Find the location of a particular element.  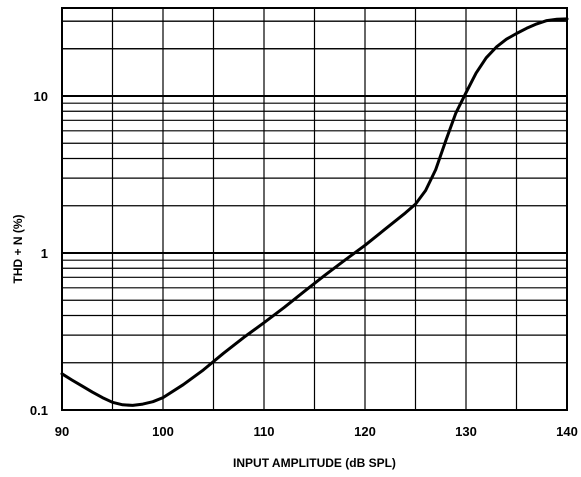

x-tick-label: 140 is located at coordinates (567, 431).